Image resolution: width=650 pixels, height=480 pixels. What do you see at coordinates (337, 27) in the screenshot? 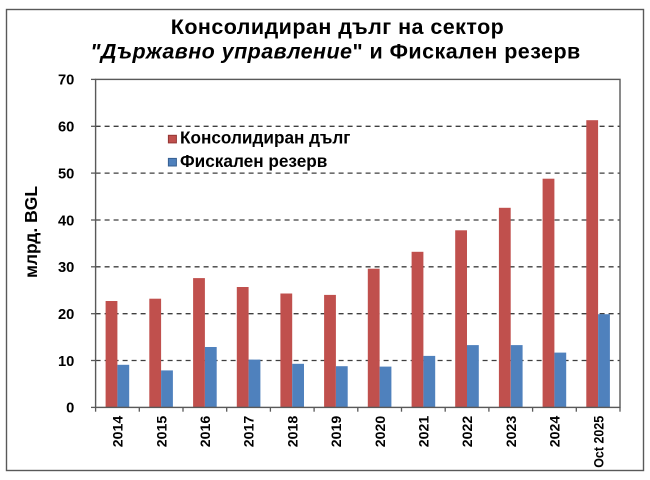
I see `svg-text: Консолидиран дълг на сектор` at bounding box center [337, 27].